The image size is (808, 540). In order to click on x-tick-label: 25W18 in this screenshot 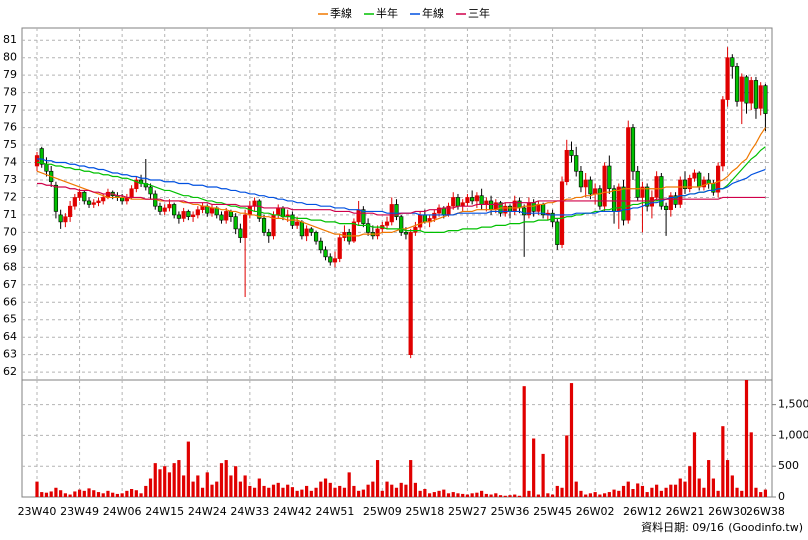, I will do `click(424, 511)`.